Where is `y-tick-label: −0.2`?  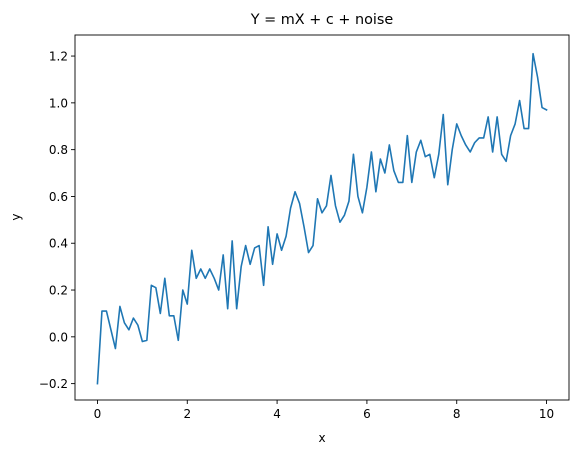 y-tick-label: −0.2 is located at coordinates (53, 384).